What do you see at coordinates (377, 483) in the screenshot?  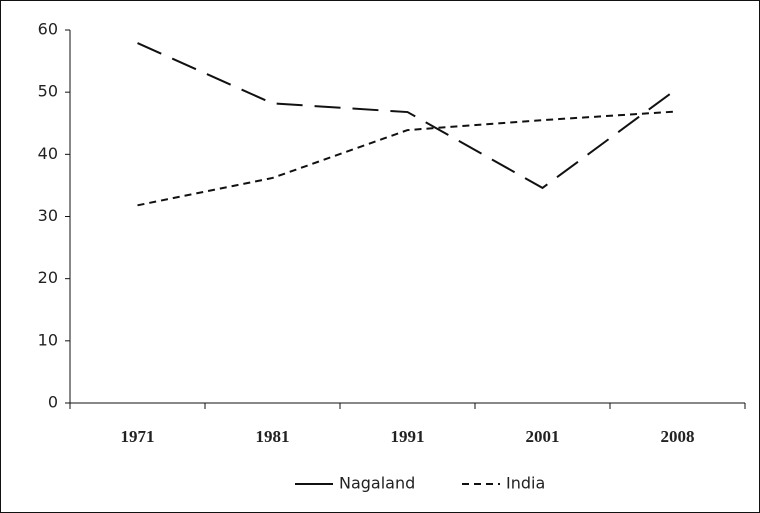 I see `legend-label: Nagaland` at bounding box center [377, 483].